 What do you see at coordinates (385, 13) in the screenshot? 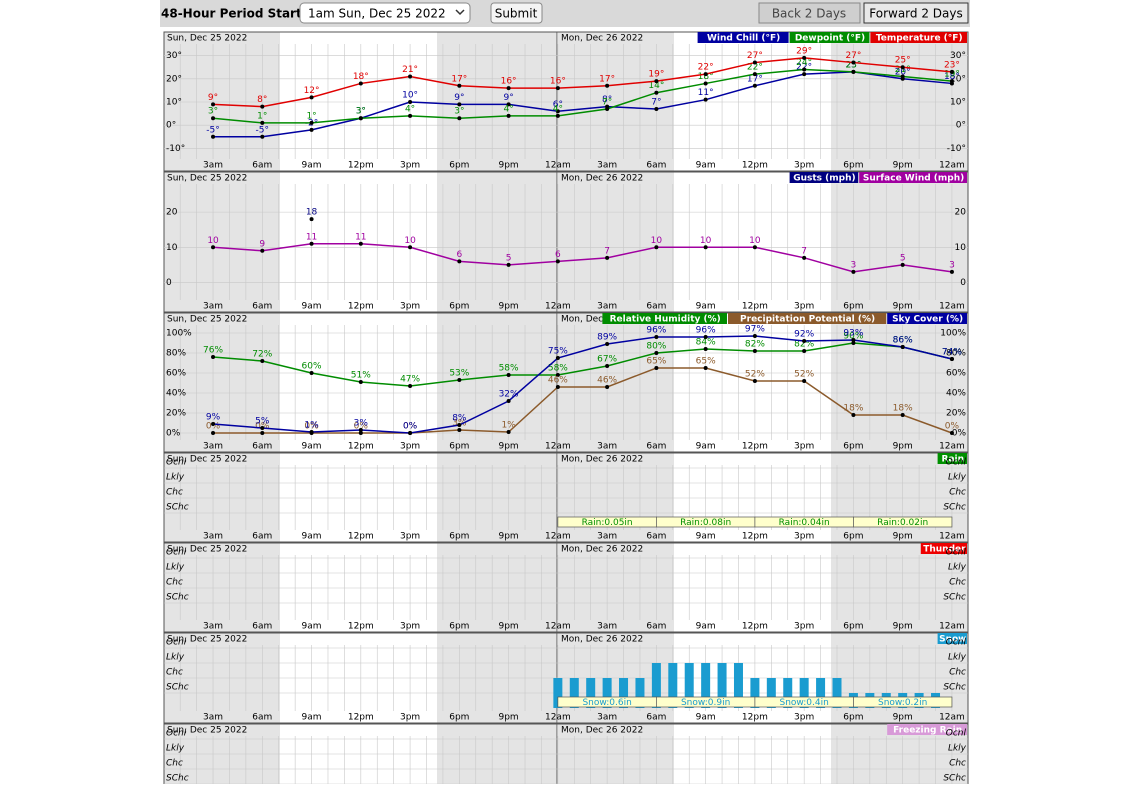
I see `period-select` at bounding box center [385, 13].